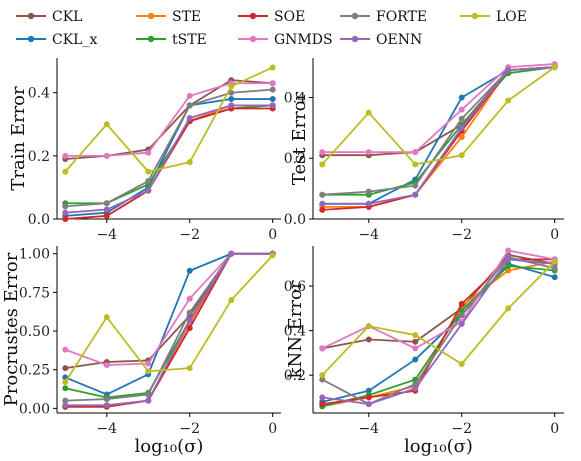 This screenshot has height=461, width=581. What do you see at coordinates (295, 220) in the screenshot?
I see `y-tick-label: 0.0` at bounding box center [295, 220].